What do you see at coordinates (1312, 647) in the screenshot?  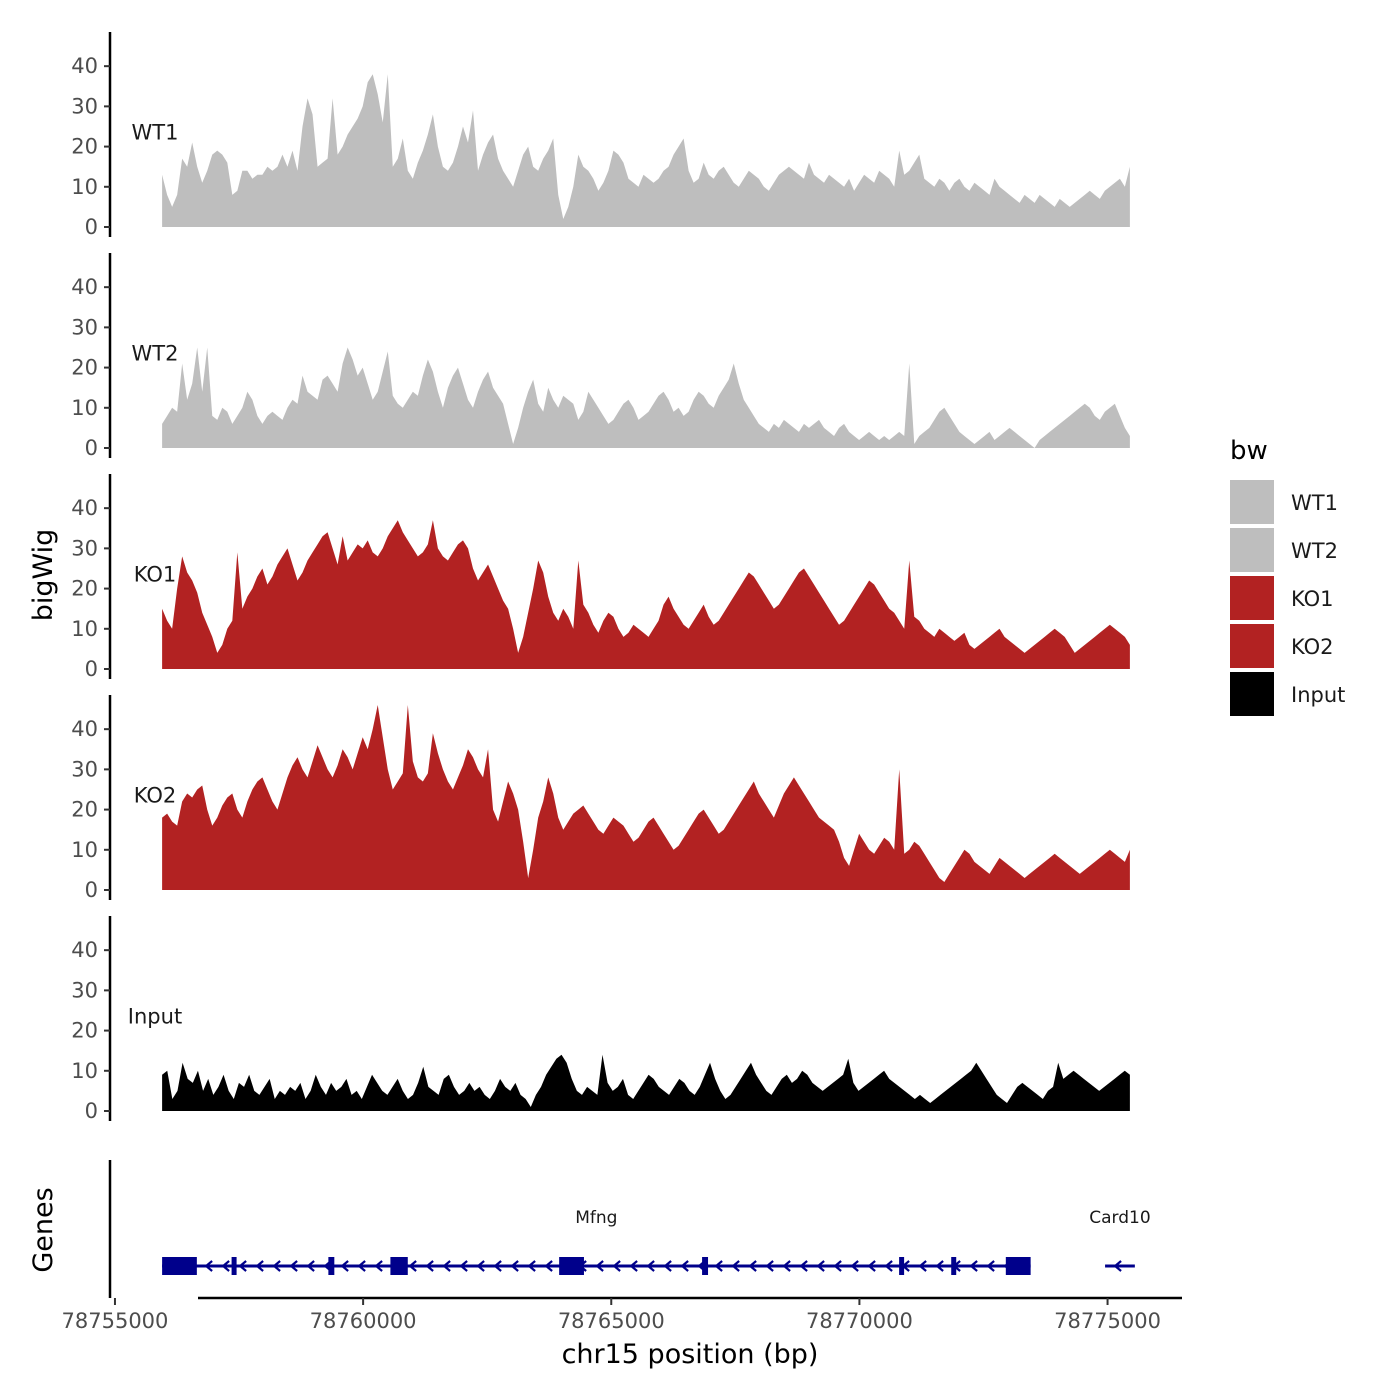 I see `legend-label-ko2: KO2` at bounding box center [1312, 647].